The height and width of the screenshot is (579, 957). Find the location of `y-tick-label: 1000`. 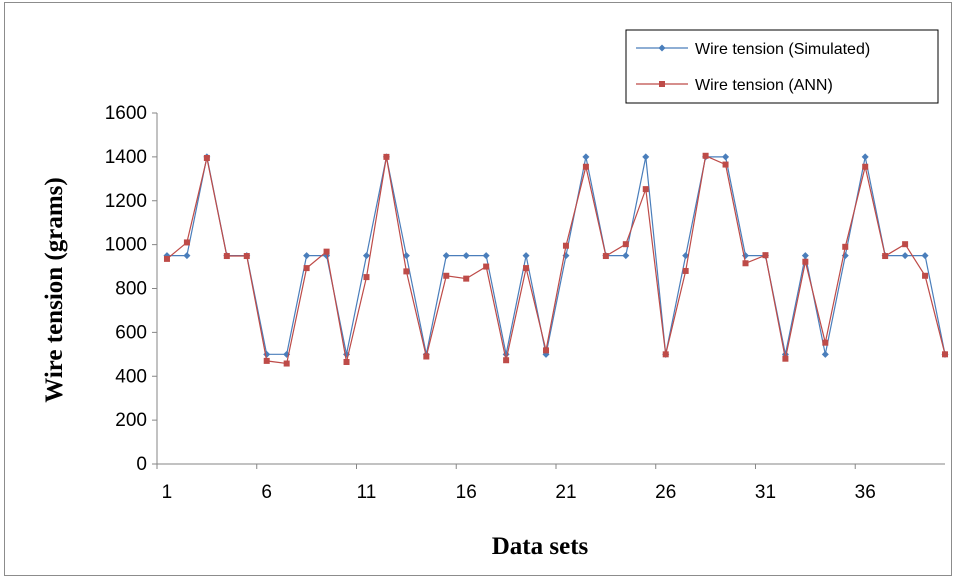

y-tick-label: 1000 is located at coordinates (126, 245).